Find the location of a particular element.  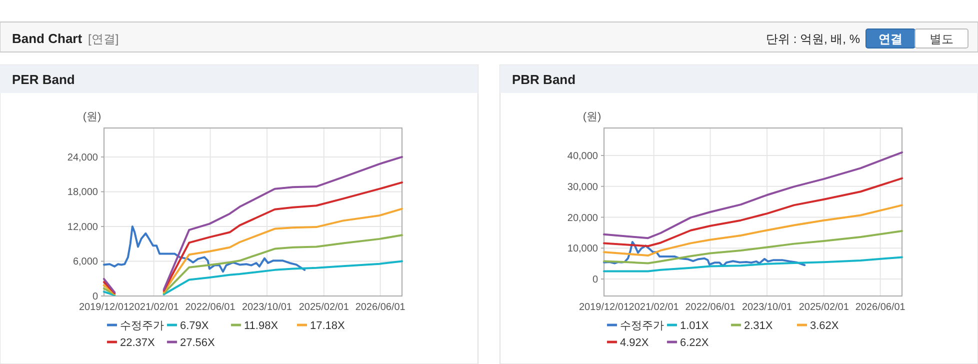

y-tick-label: 10,000 is located at coordinates (582, 249).